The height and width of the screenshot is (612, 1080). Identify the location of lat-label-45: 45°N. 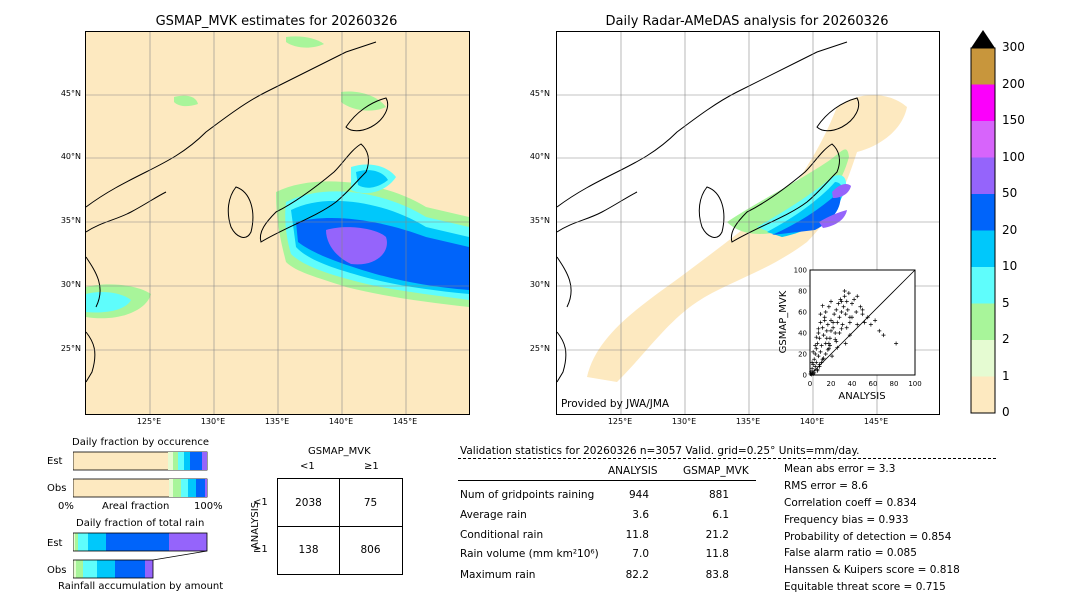
(70, 93).